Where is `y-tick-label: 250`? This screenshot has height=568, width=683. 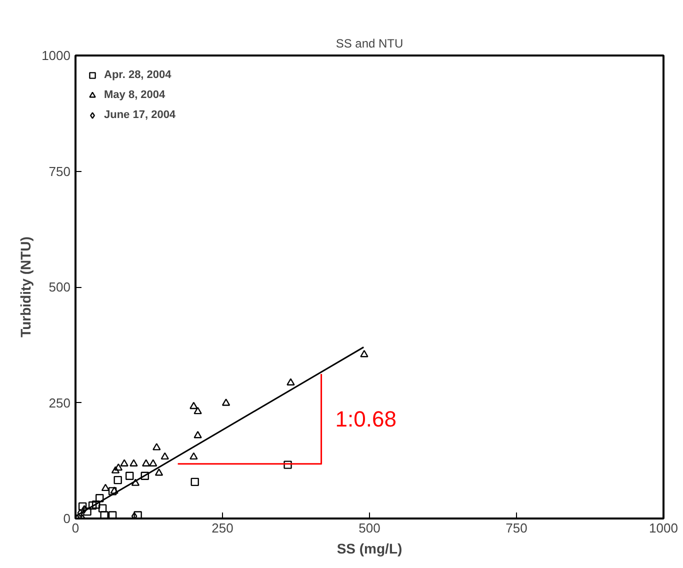 y-tick-label: 250 is located at coordinates (59, 402).